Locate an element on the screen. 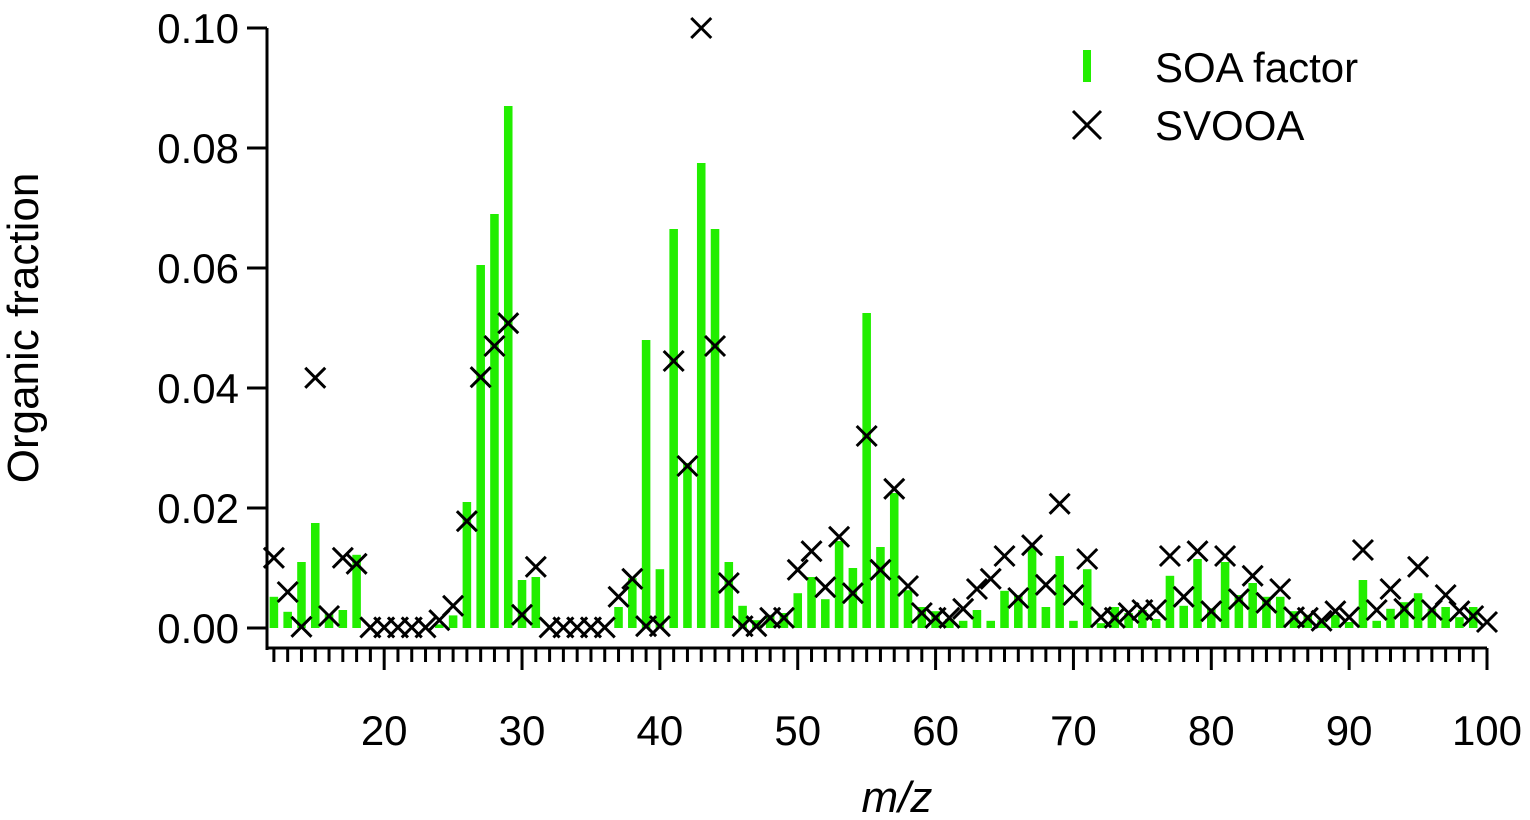 This screenshot has height=820, width=1530. legend-label-soa-factor: SOA factor is located at coordinates (1256, 67).